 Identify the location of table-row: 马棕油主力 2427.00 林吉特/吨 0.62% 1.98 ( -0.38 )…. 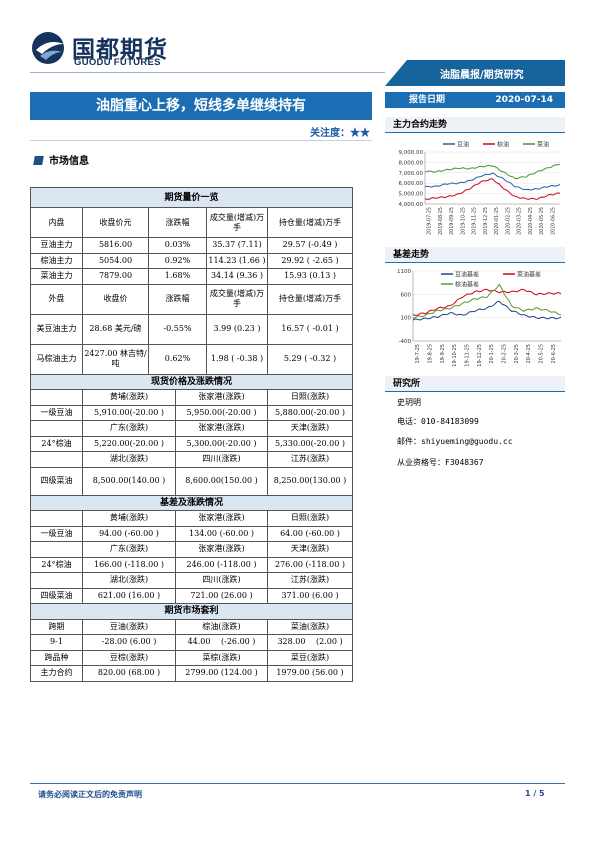
(192, 359).